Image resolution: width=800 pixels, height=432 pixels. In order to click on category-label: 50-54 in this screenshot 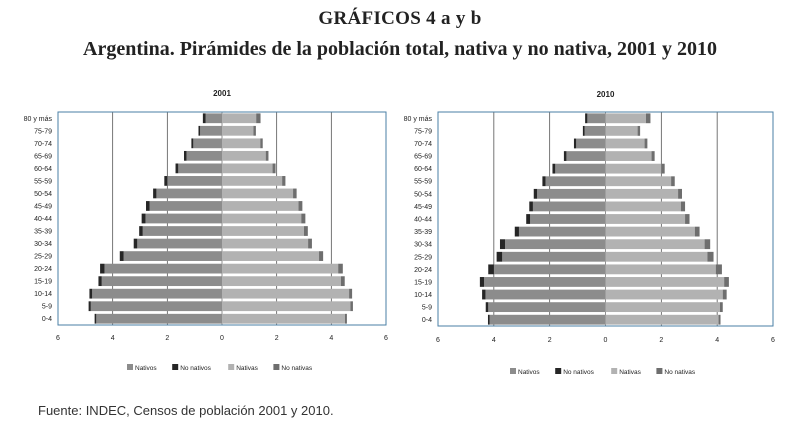, I will do `click(423, 194)`.